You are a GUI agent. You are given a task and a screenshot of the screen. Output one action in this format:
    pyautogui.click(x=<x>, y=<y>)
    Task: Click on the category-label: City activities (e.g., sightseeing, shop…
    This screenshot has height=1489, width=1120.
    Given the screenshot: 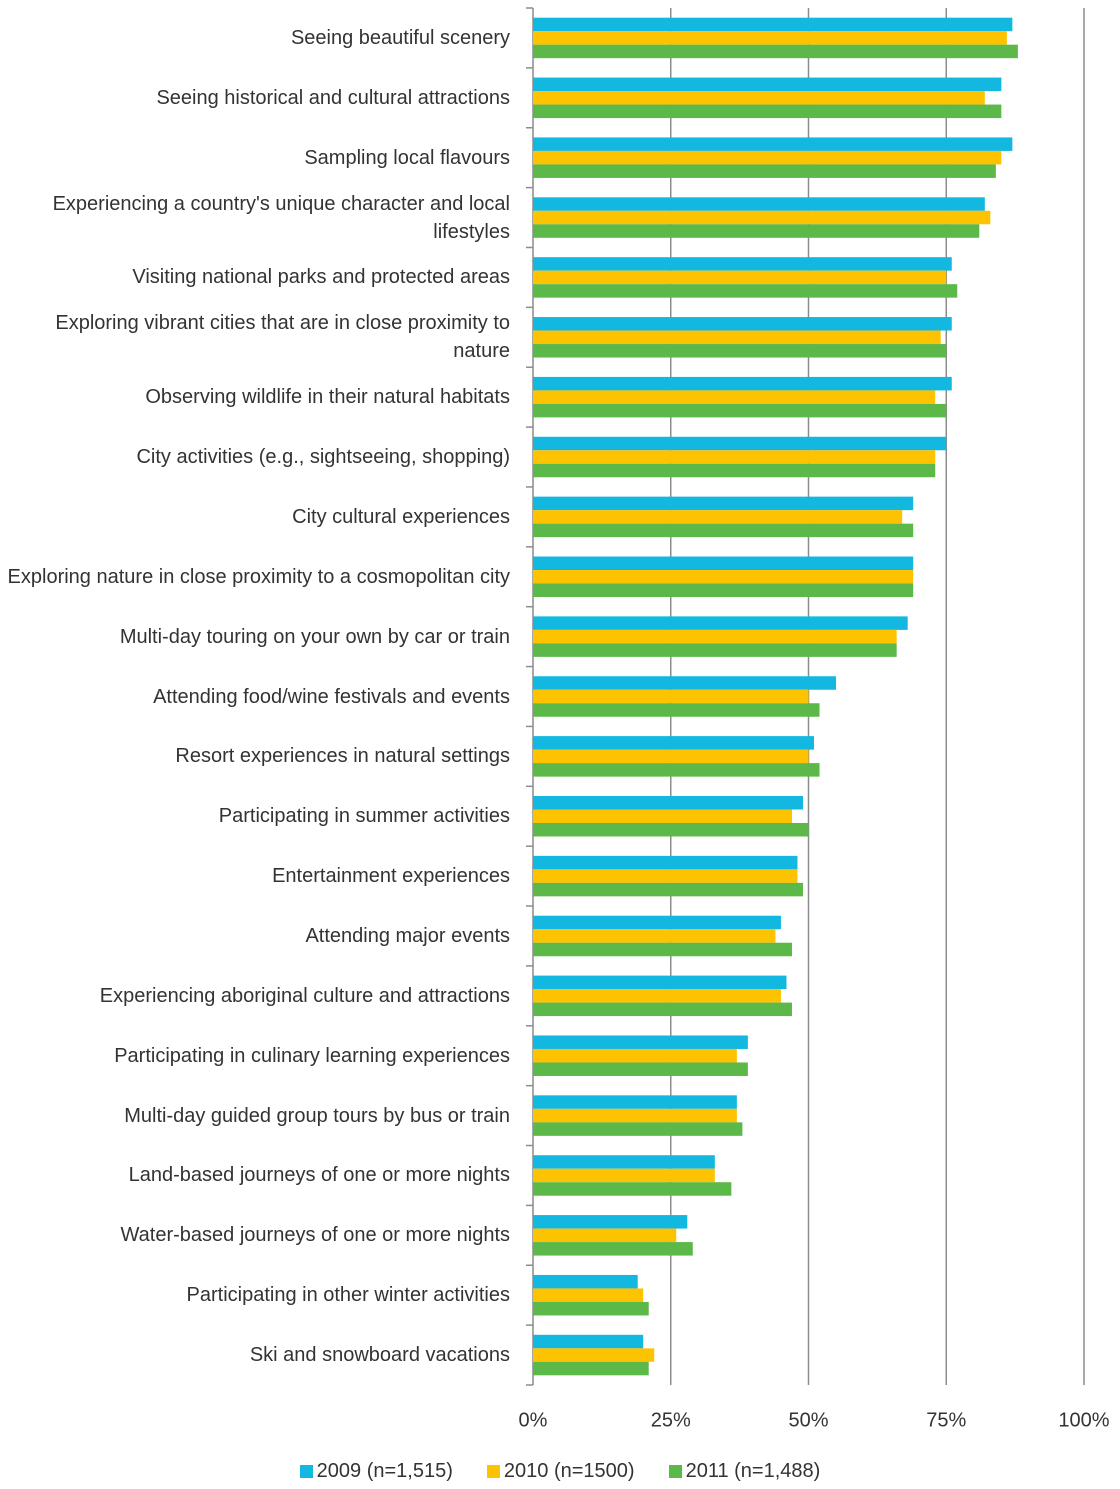 What is the action you would take?
    pyautogui.click(x=323, y=457)
    